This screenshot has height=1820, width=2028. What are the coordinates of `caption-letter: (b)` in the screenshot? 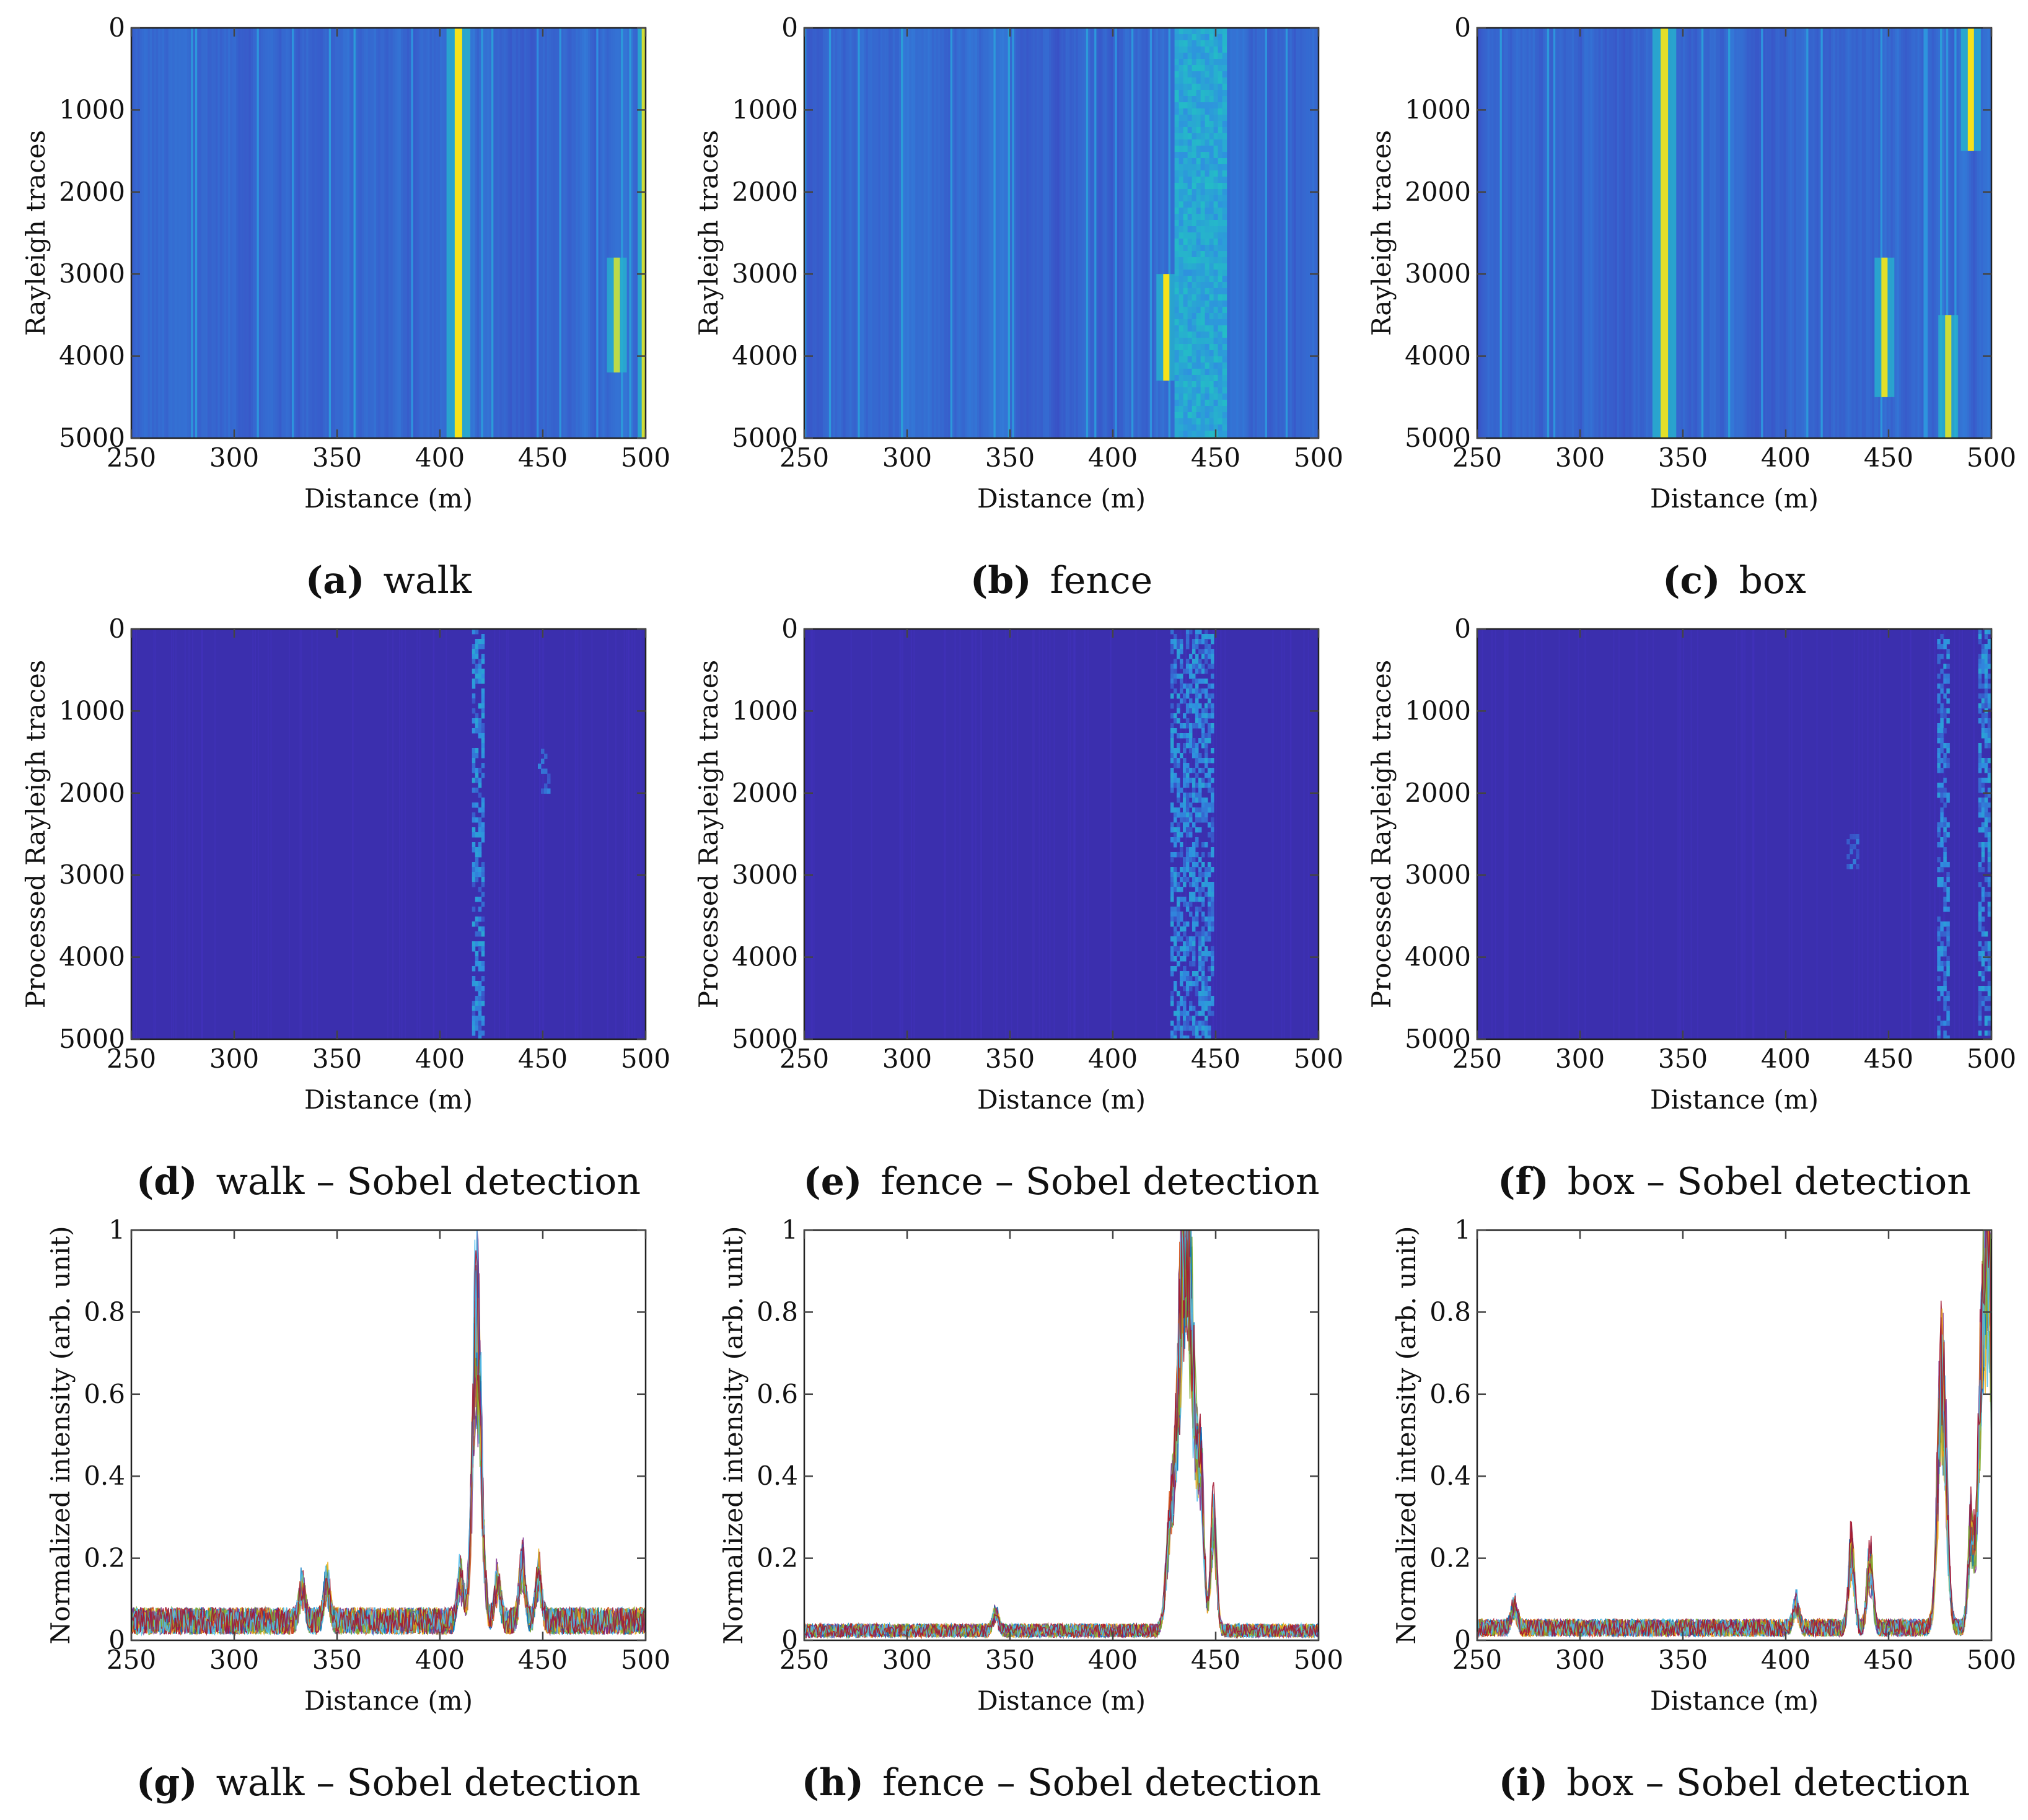 It's located at (1001, 580).